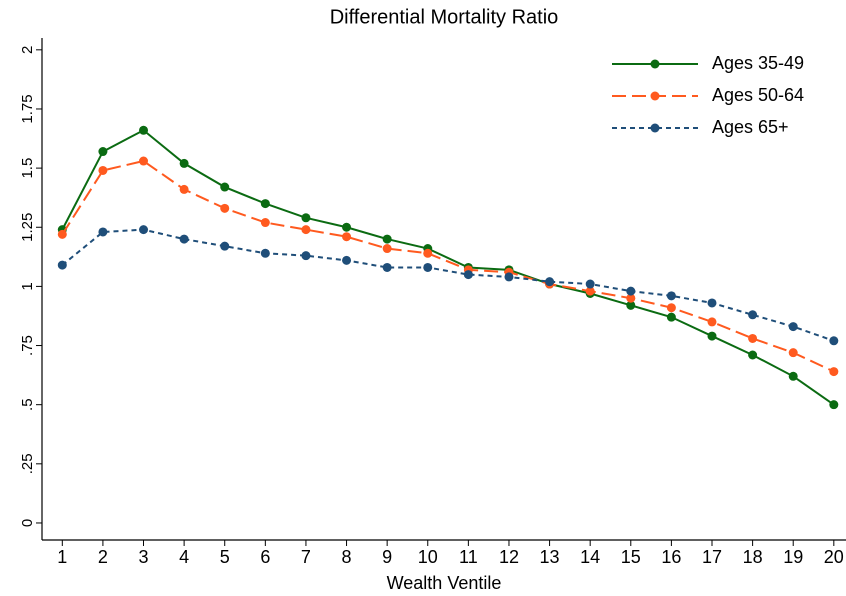  Describe the element at coordinates (631, 557) in the screenshot. I see `x-tick-label: 15` at that location.